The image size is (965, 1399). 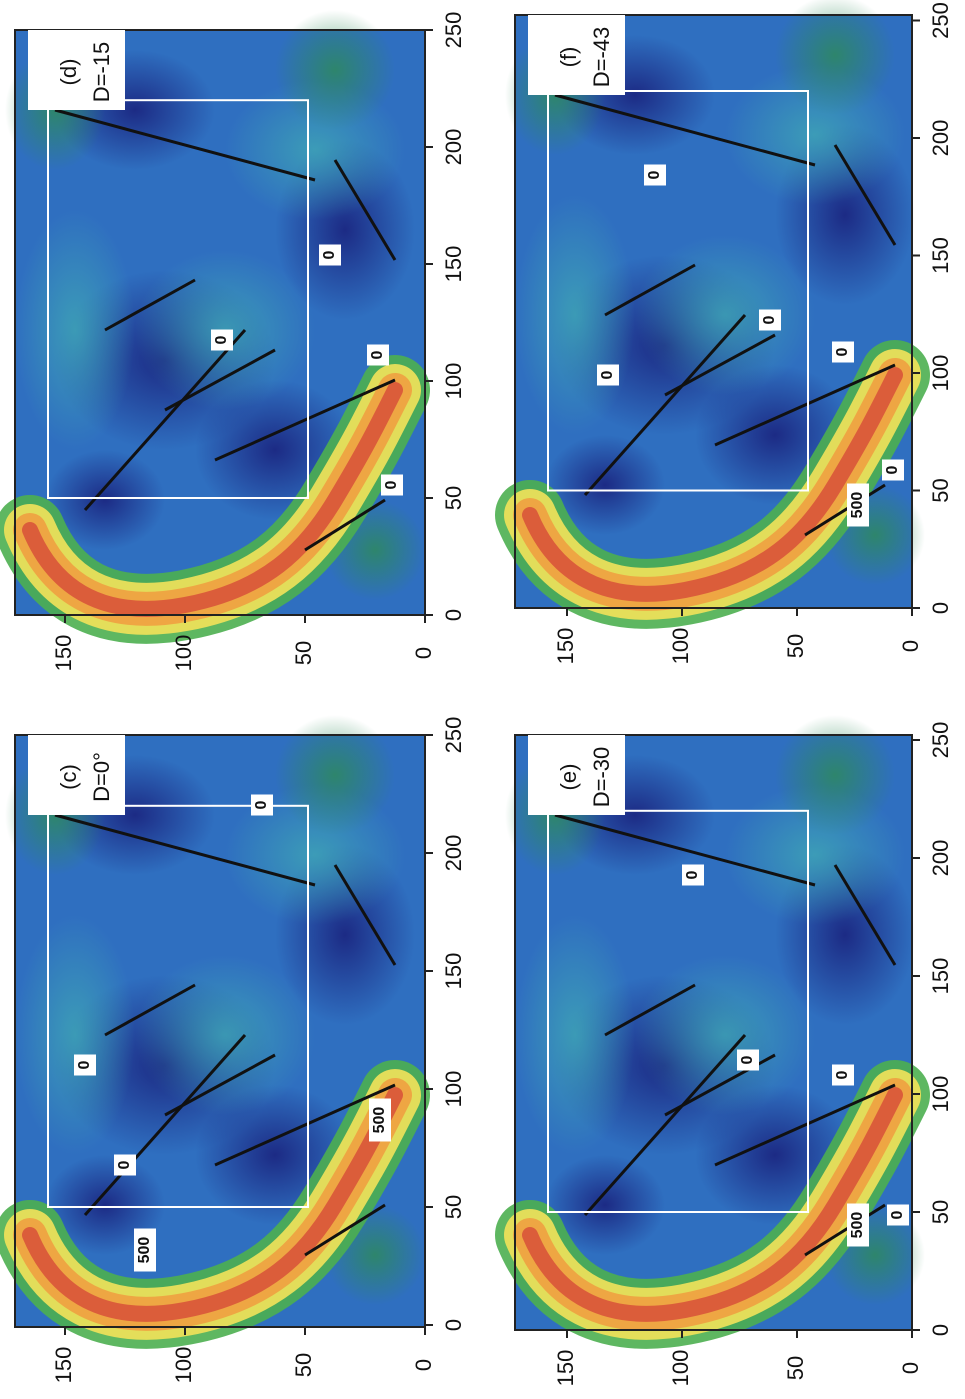 I want to click on x-tick-label: 100, so click(x=453, y=381).